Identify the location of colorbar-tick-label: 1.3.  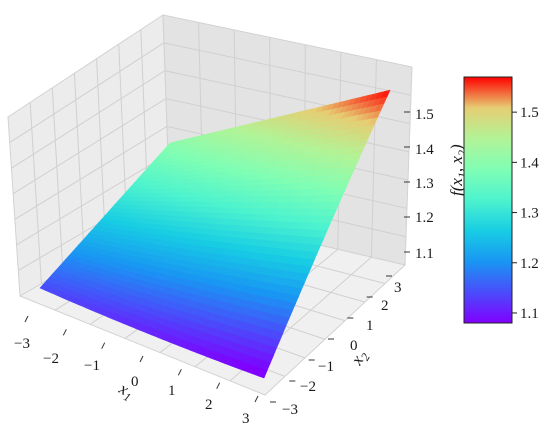
(529, 214).